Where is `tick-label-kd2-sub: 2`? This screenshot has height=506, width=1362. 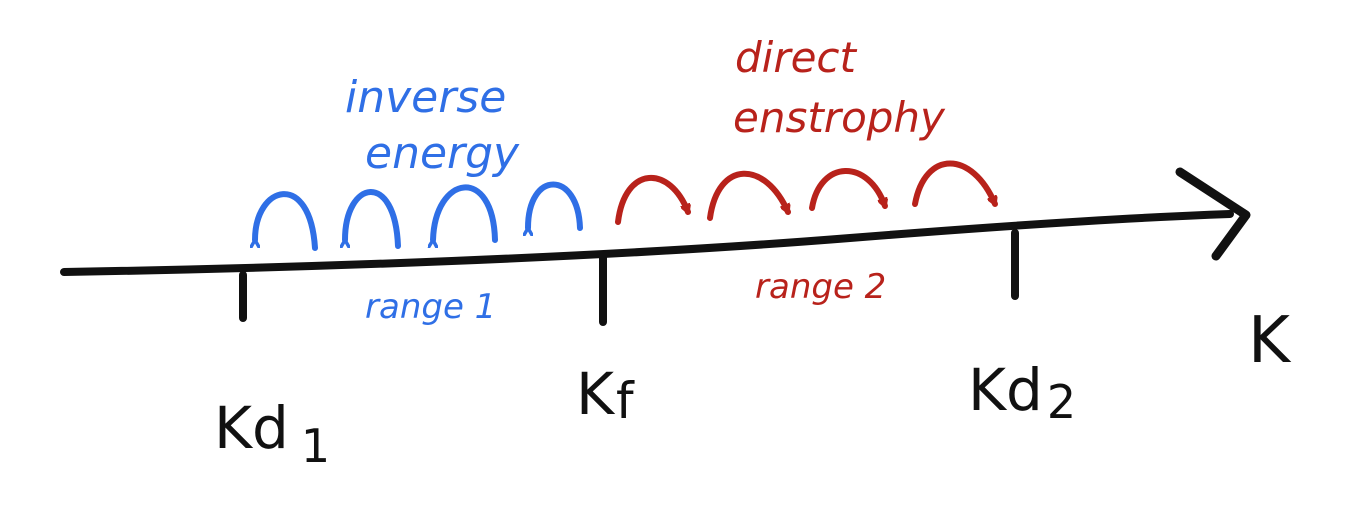 tick-label-kd2-sub: 2 is located at coordinates (1061, 402).